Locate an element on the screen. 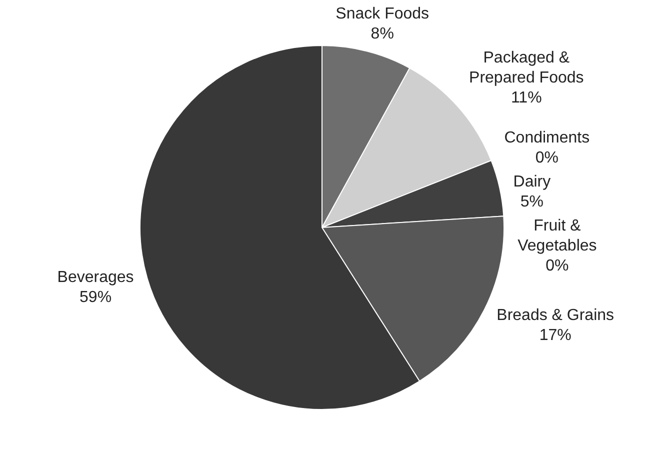  data-label: 59% is located at coordinates (96, 297).